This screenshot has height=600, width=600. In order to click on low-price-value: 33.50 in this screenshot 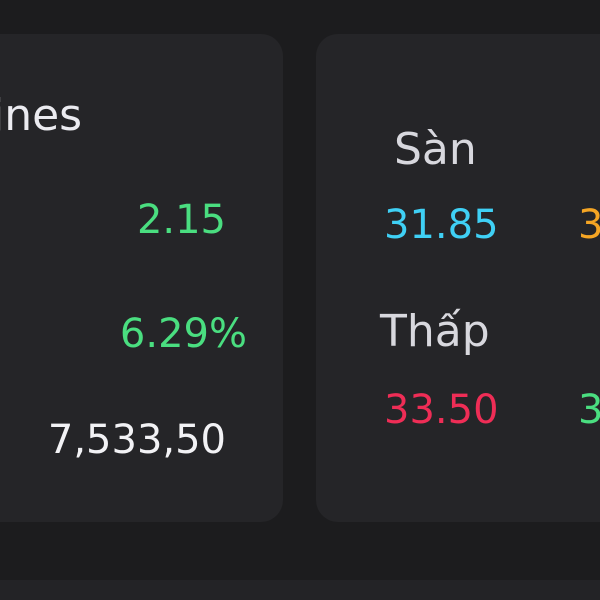, I will do `click(441, 410)`.